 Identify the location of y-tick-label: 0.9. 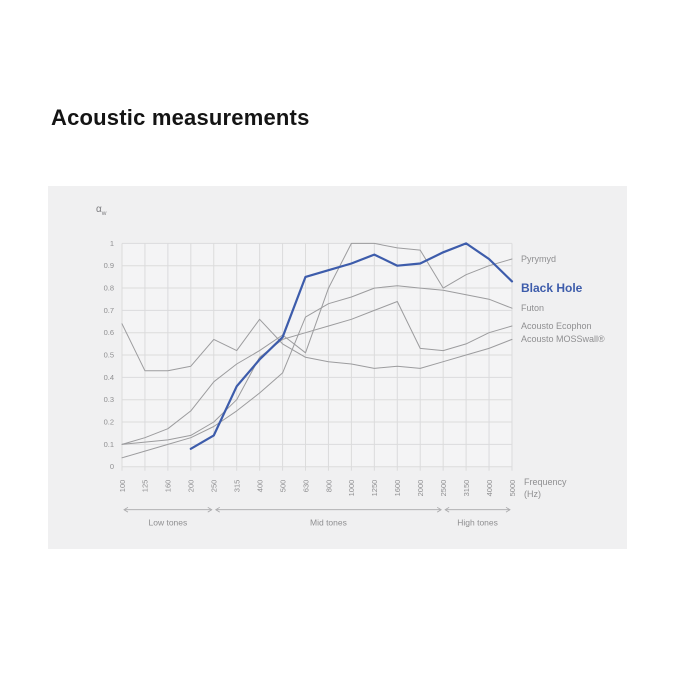
(109, 265).